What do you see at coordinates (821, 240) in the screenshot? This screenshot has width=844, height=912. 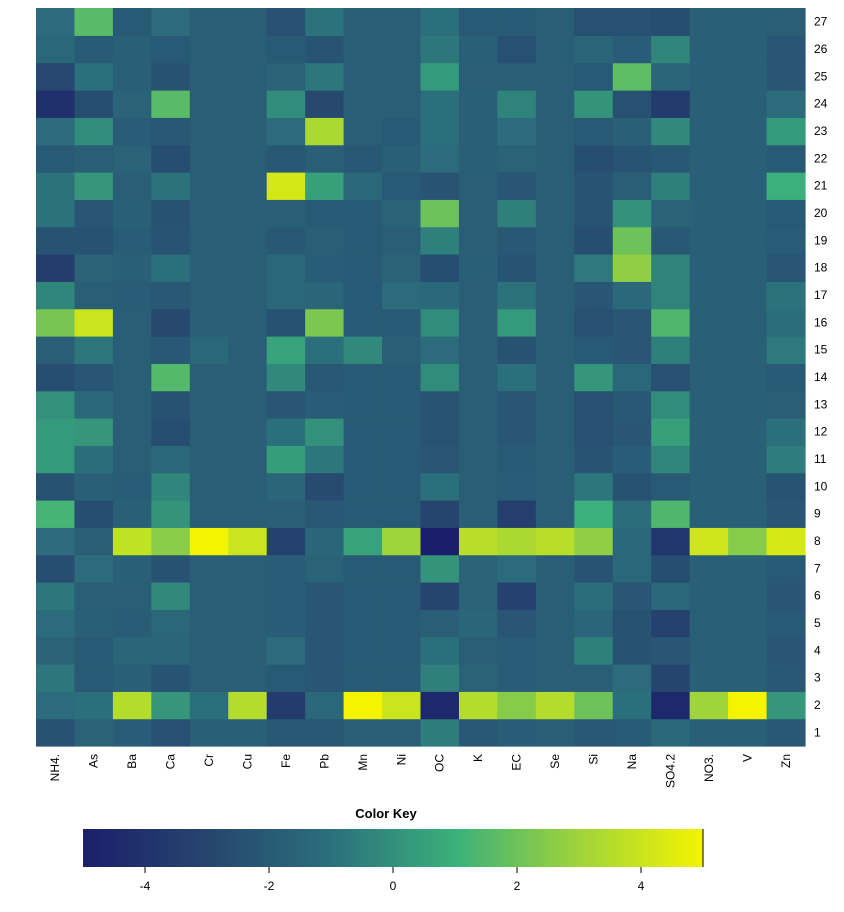 I see `row-label: 19` at bounding box center [821, 240].